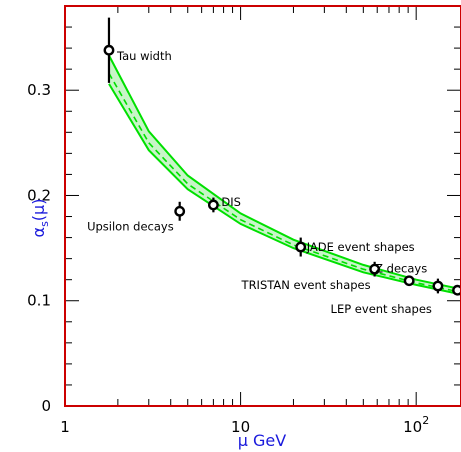 Image resolution: width=461 pixels, height=452 pixels. Describe the element at coordinates (65, 427) in the screenshot. I see `x-tick-label: 1` at that location.